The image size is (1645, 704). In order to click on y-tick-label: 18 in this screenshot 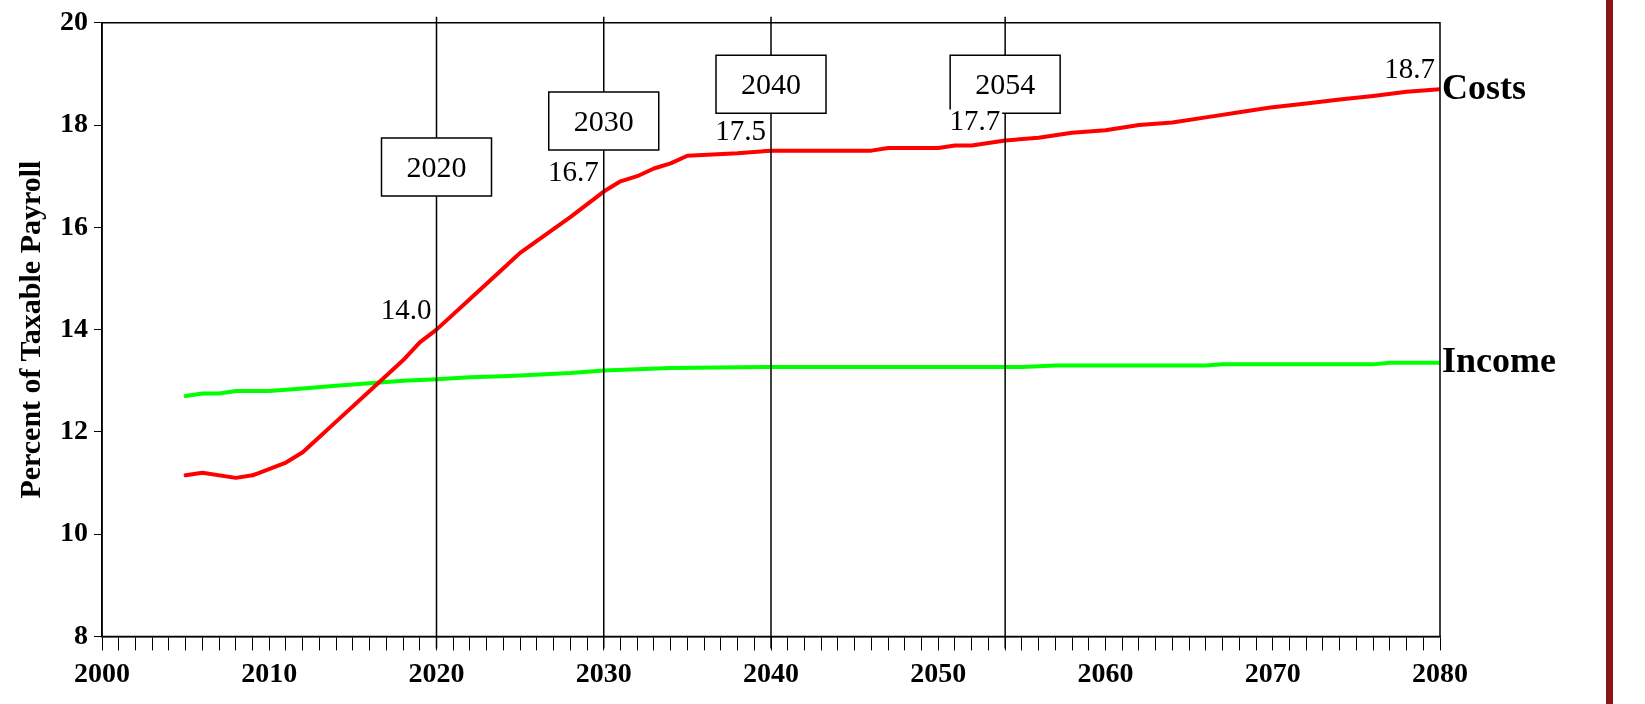, I will do `click(74, 123)`.